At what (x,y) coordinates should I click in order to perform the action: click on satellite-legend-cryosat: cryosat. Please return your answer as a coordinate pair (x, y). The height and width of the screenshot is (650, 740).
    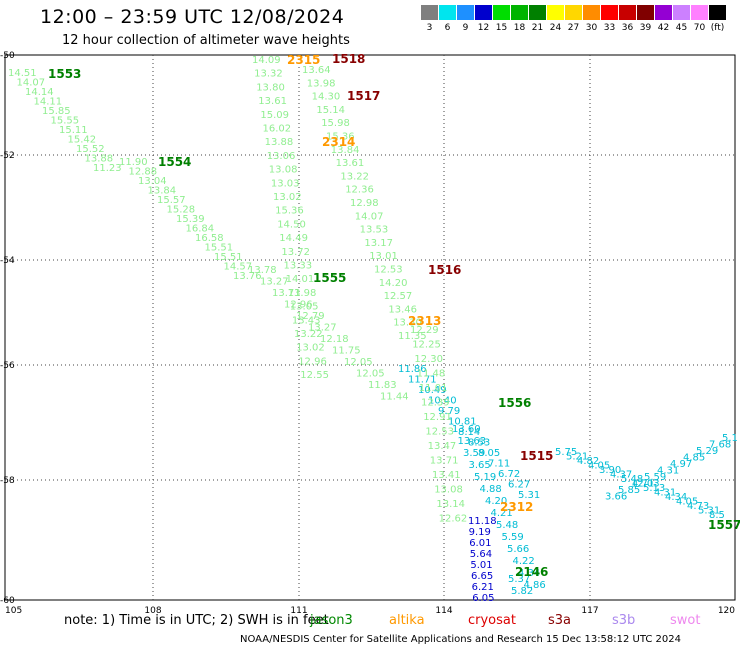
    Looking at the image, I should click on (492, 620).